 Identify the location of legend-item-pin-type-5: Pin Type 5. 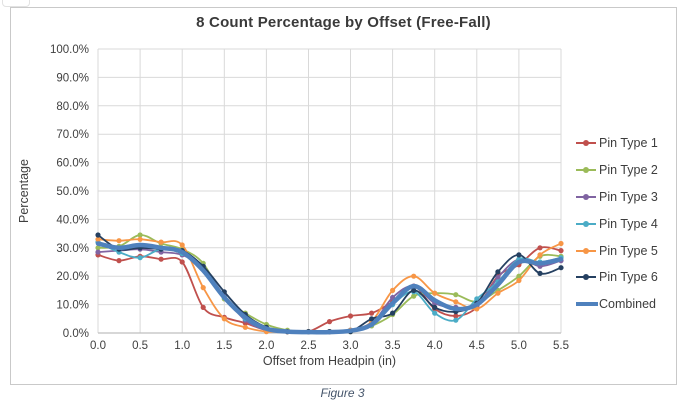
(625, 250).